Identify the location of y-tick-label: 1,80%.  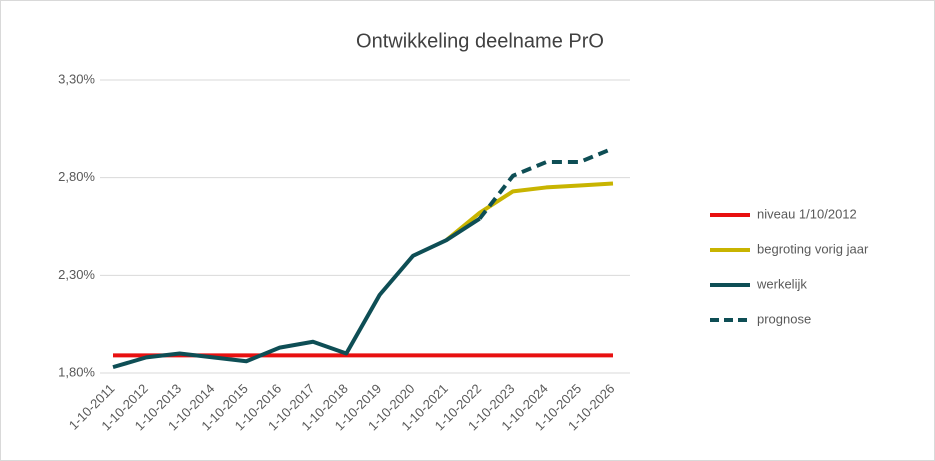
(76, 371).